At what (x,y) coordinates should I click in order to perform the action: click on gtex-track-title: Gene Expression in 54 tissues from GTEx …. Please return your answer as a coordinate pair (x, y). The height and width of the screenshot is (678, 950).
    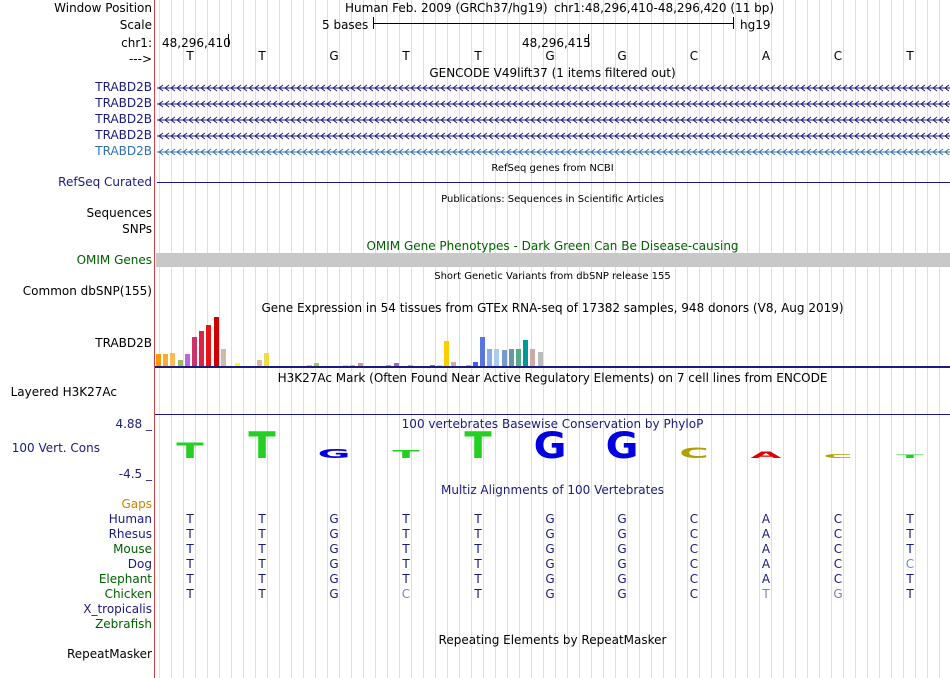
    Looking at the image, I should click on (552, 308).